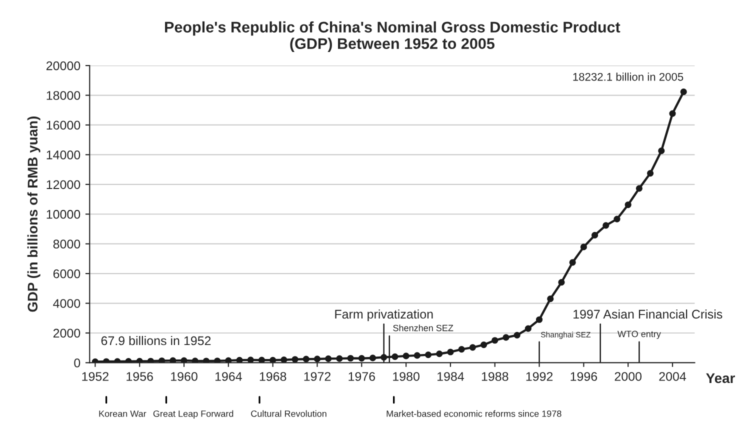  I want to click on x-tick-label: 1976, so click(361, 376).